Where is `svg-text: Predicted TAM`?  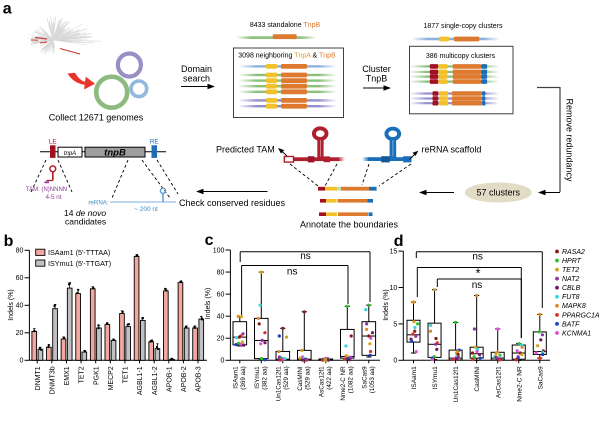
svg-text: Predicted TAM is located at coordinates (245, 149).